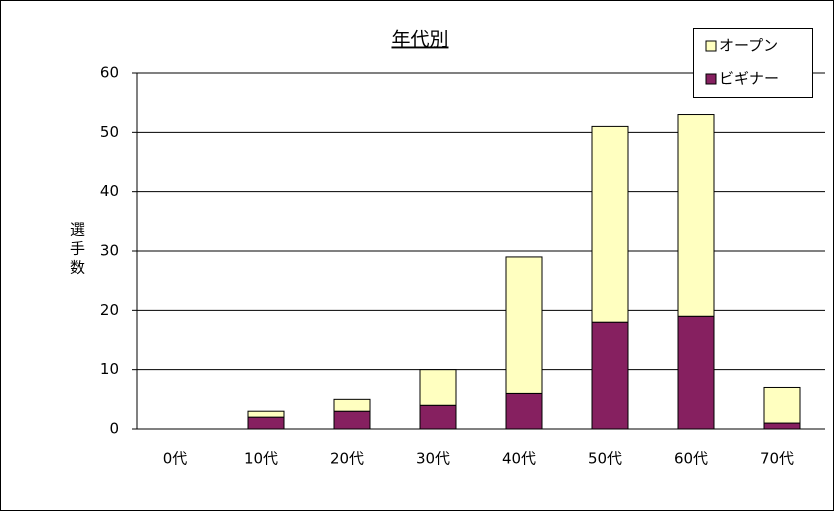 The width and height of the screenshot is (834, 515). I want to click on x-tick-label: 60代, so click(691, 459).